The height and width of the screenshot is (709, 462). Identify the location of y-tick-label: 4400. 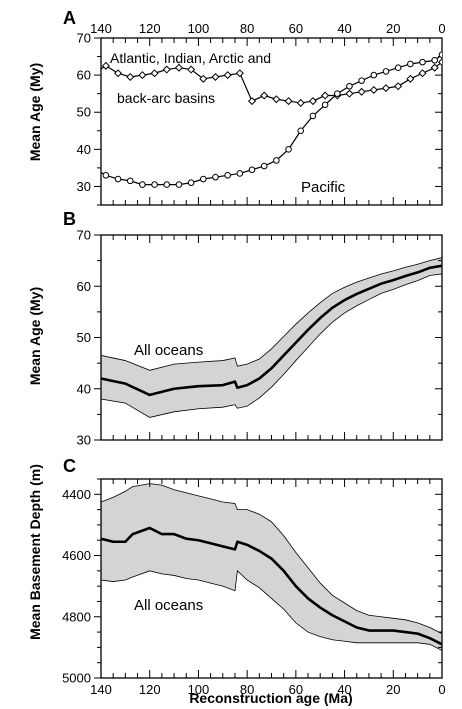
(76, 494).